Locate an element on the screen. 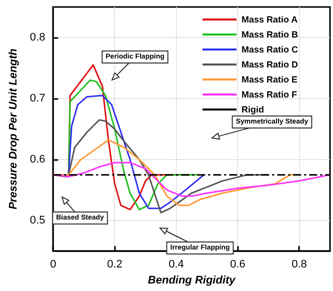 Image resolution: width=333 pixels, height=291 pixels. legend-label: Mass Ratio E is located at coordinates (269, 79).